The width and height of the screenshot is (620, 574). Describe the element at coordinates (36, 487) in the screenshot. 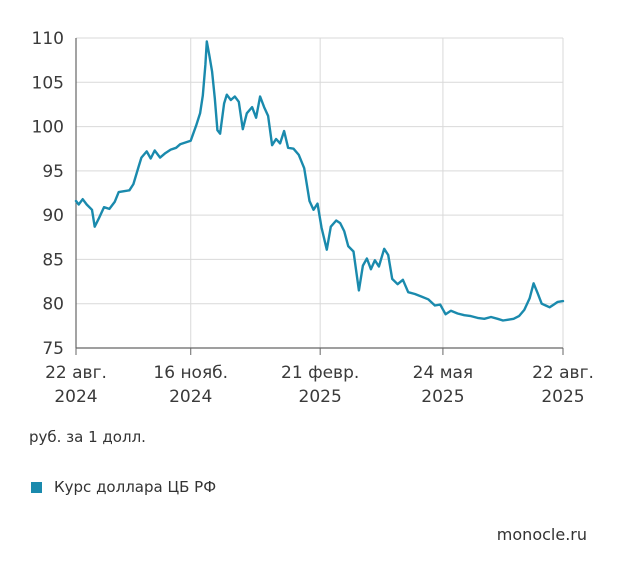

I see `legend-swatch` at that location.